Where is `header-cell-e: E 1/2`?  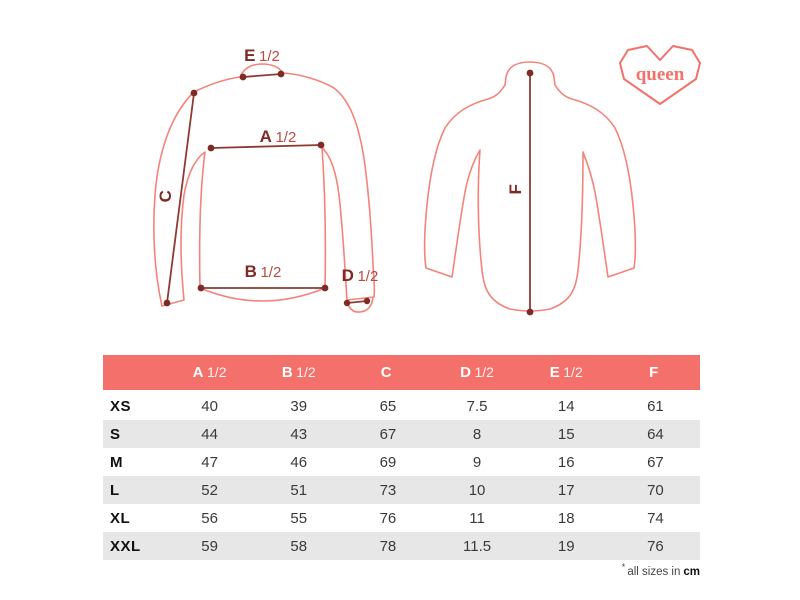 header-cell-e: E 1/2 is located at coordinates (566, 372).